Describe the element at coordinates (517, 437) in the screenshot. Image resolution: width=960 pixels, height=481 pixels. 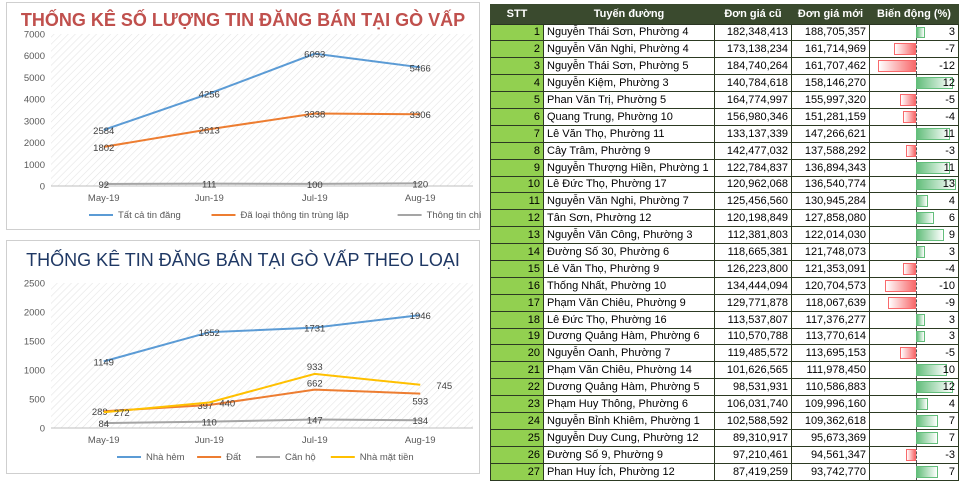
I see `table-cell: 25` at that location.